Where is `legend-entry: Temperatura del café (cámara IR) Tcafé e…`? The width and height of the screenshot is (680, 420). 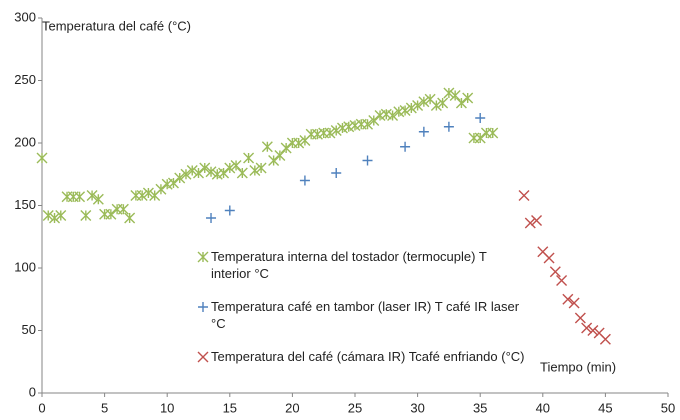 legend-entry: Temperatura del café (cámara IR) Tcafé e… is located at coordinates (368, 356).